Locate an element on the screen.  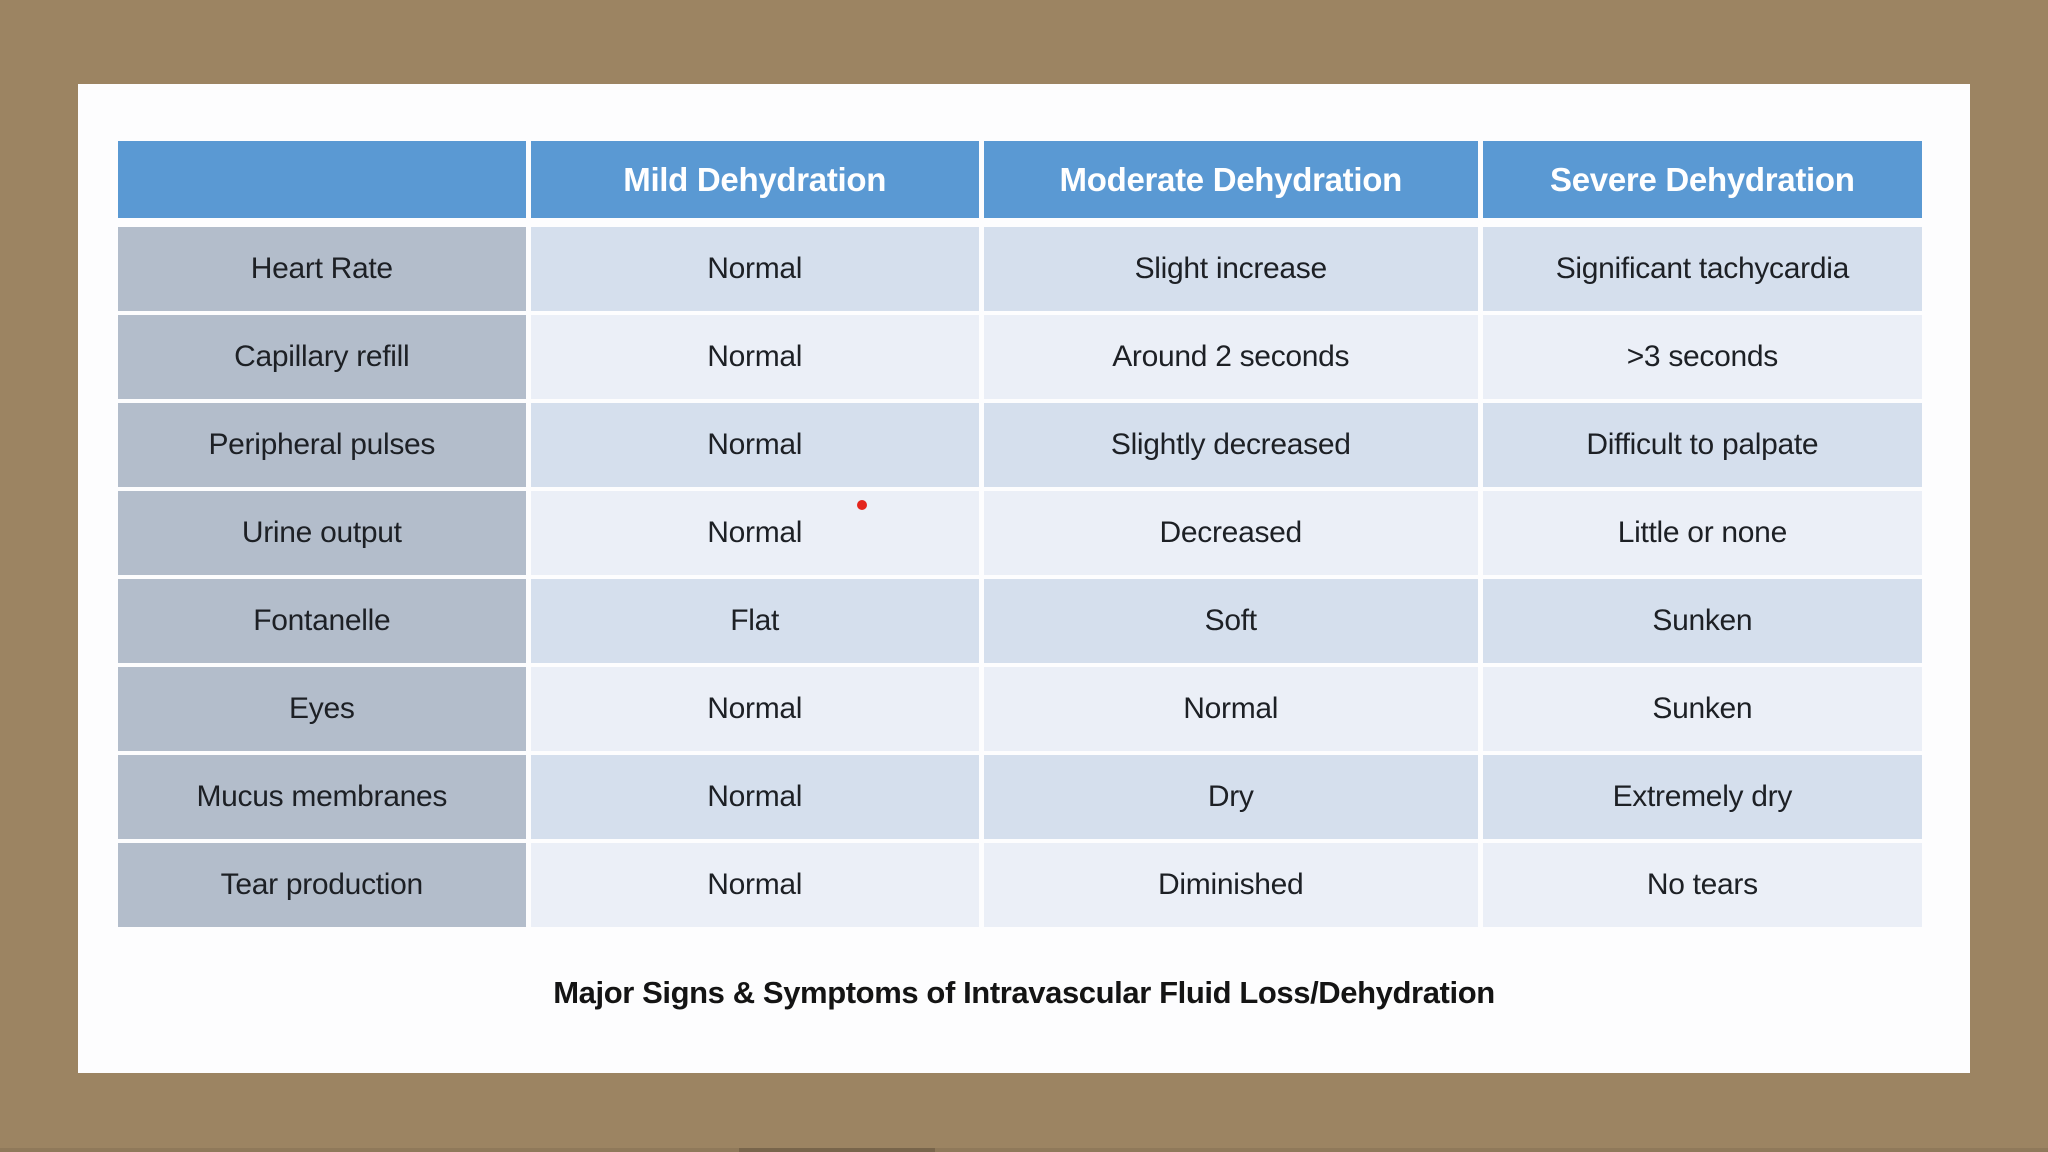
table-cell: Diminished is located at coordinates (1230, 885).